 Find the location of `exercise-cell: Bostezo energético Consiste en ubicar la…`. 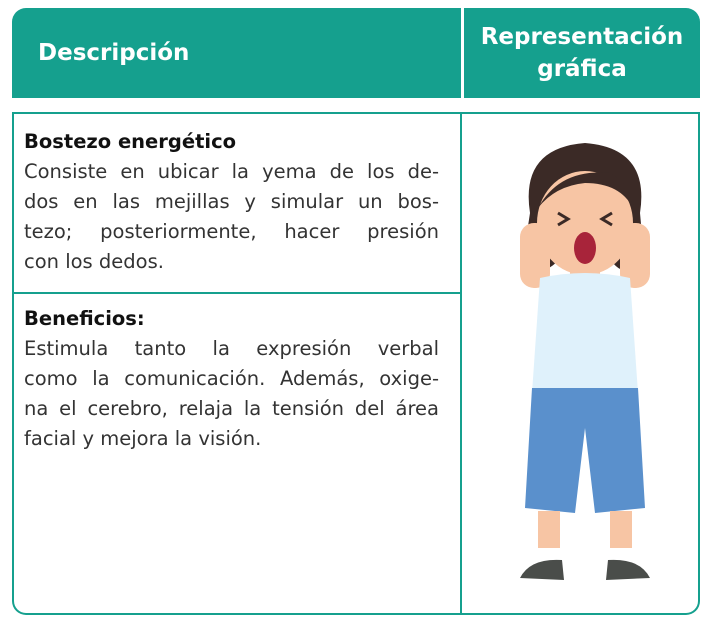

exercise-cell: Bostezo energético Consiste en ubicar la… is located at coordinates (231, 202).